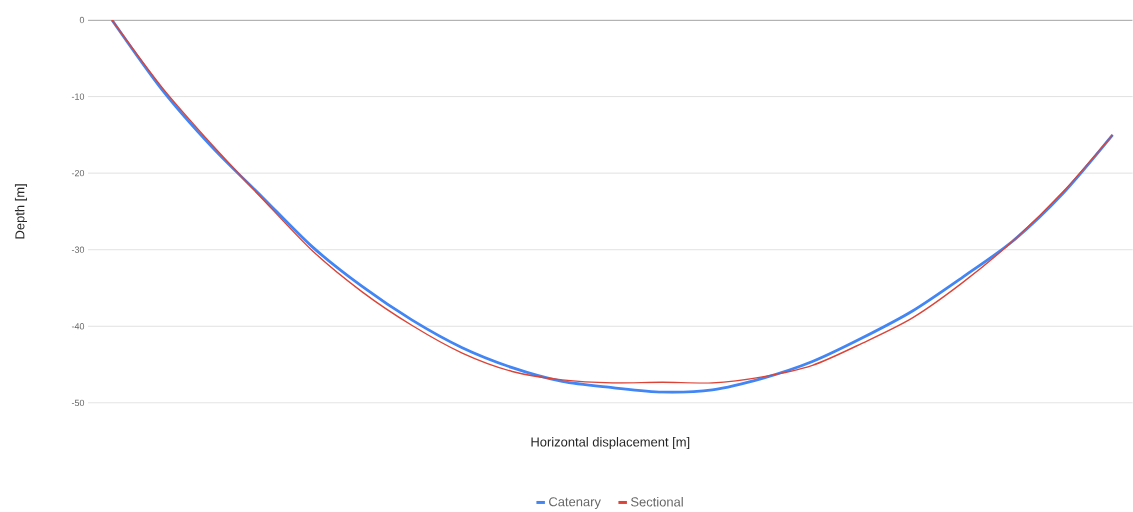 This screenshot has height=512, width=1133. What do you see at coordinates (575, 503) in the screenshot?
I see `legend-label: Catenary` at bounding box center [575, 503].